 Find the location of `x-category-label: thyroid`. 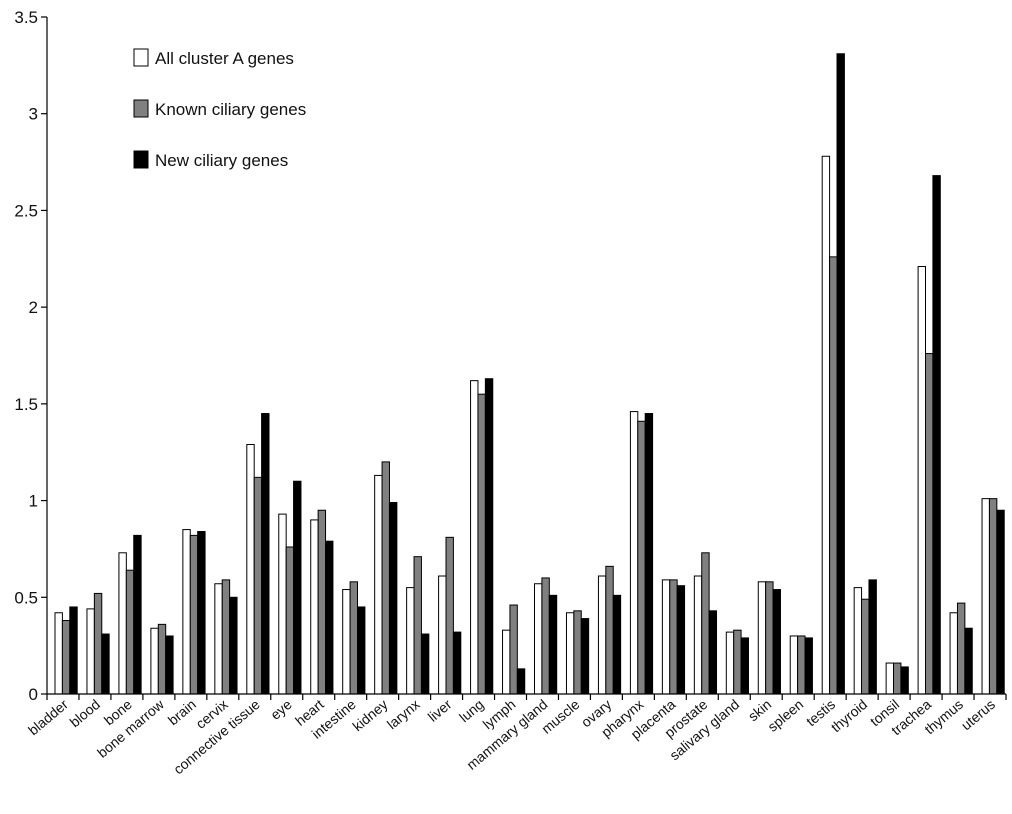

x-category-label: thyroid is located at coordinates (849, 715).